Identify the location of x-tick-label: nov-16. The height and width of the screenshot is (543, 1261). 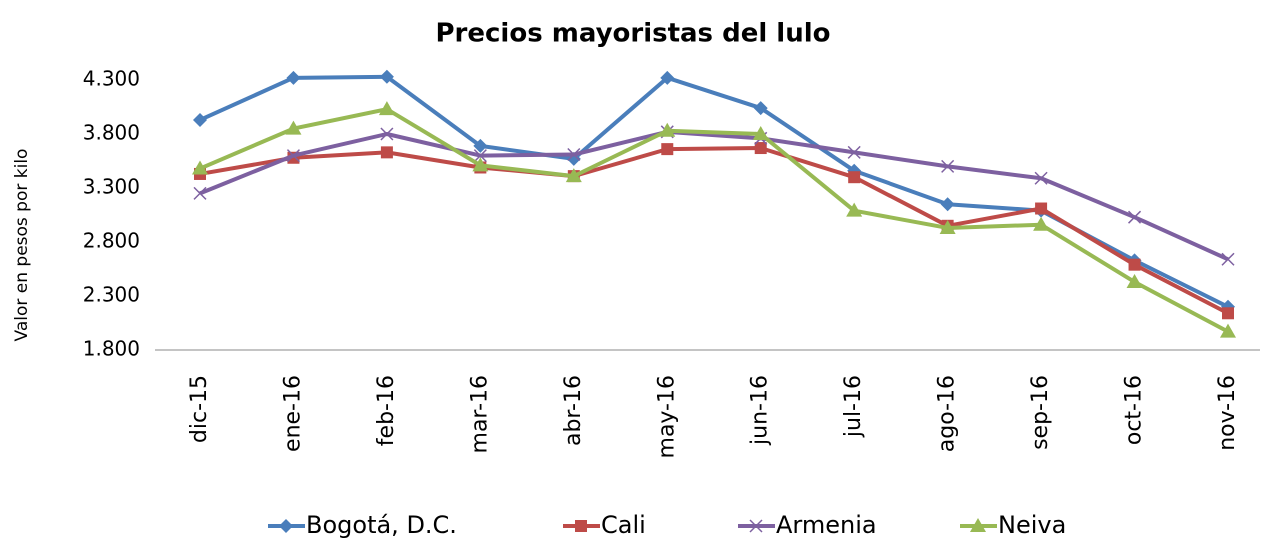
(1227, 413).